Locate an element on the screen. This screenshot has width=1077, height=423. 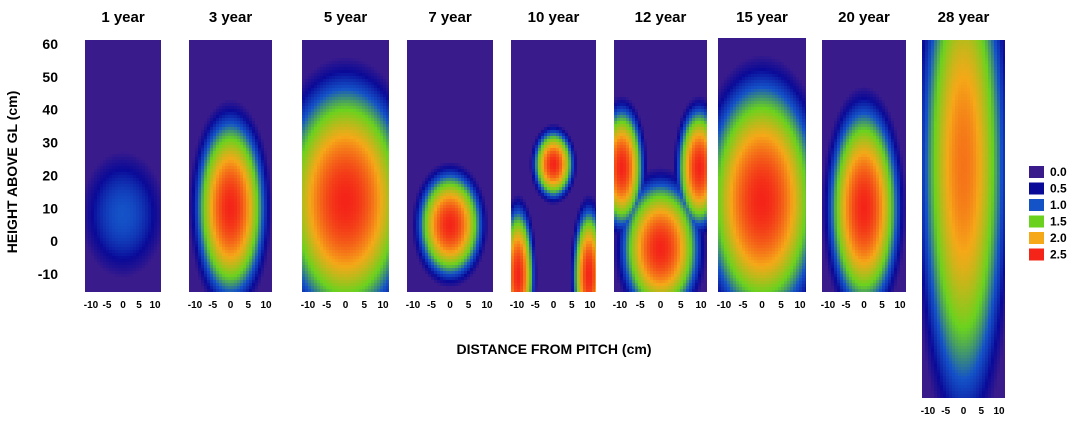
legend: 0.0 0.5 1.0 1.5 2.0 2.5 is located at coordinates (1048, 213).